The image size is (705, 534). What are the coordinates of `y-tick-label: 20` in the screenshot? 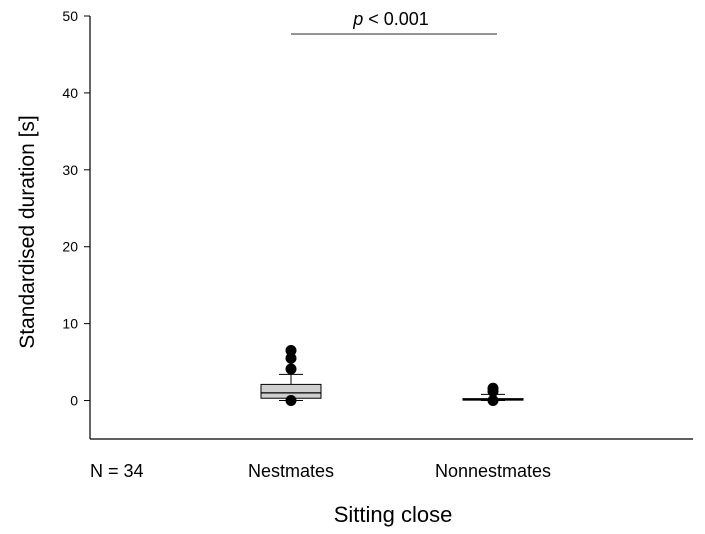 It's located at (70, 247).